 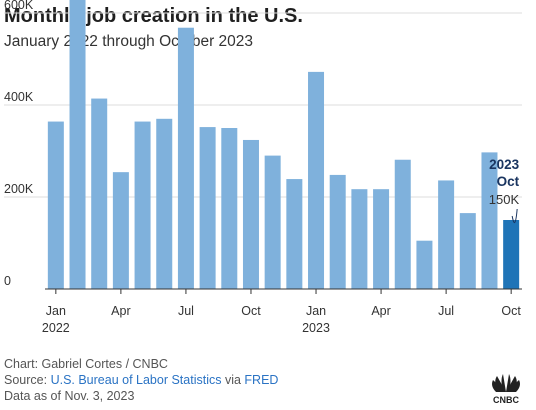 What do you see at coordinates (27, 380) in the screenshot?
I see `source-prefix: Source:` at bounding box center [27, 380].